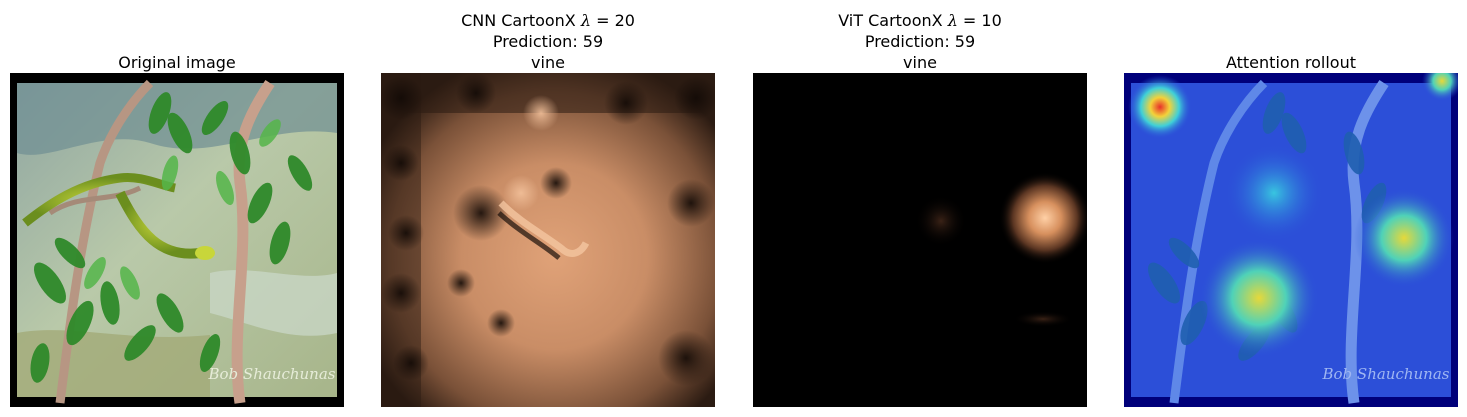 The height and width of the screenshot is (417, 1467). What do you see at coordinates (890, 20) in the screenshot?
I see `method-label: ViT CartoonX` at bounding box center [890, 20].